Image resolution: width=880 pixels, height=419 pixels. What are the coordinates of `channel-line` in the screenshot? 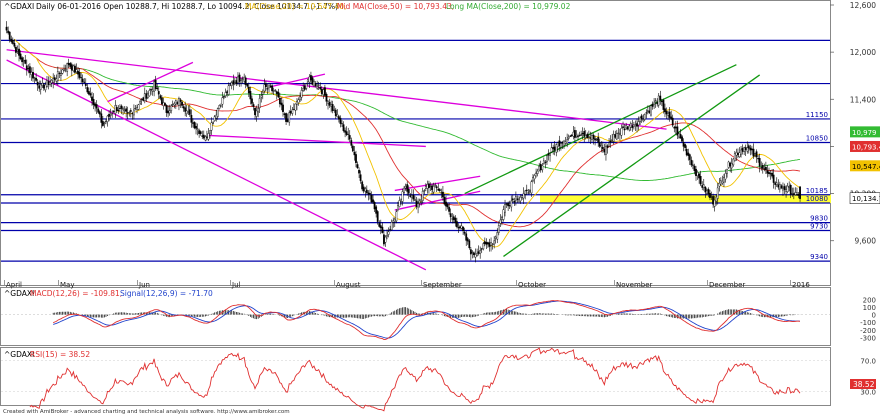 It's located at (337, 89).